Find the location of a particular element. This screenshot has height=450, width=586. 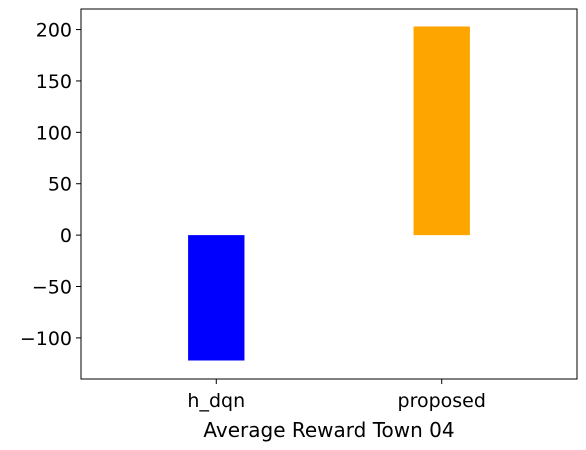

x-axis-label: Average Reward Town 04 is located at coordinates (328, 430).